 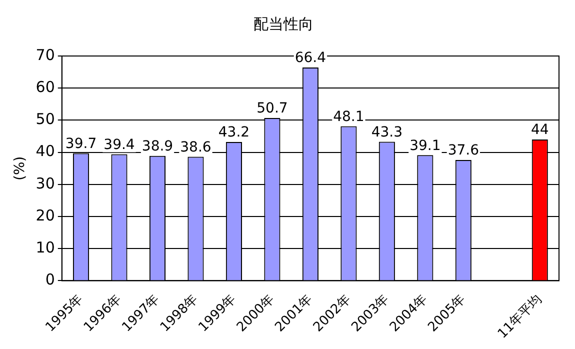 What do you see at coordinates (45, 55) in the screenshot?
I see `y-tick-label: 70` at bounding box center [45, 55].